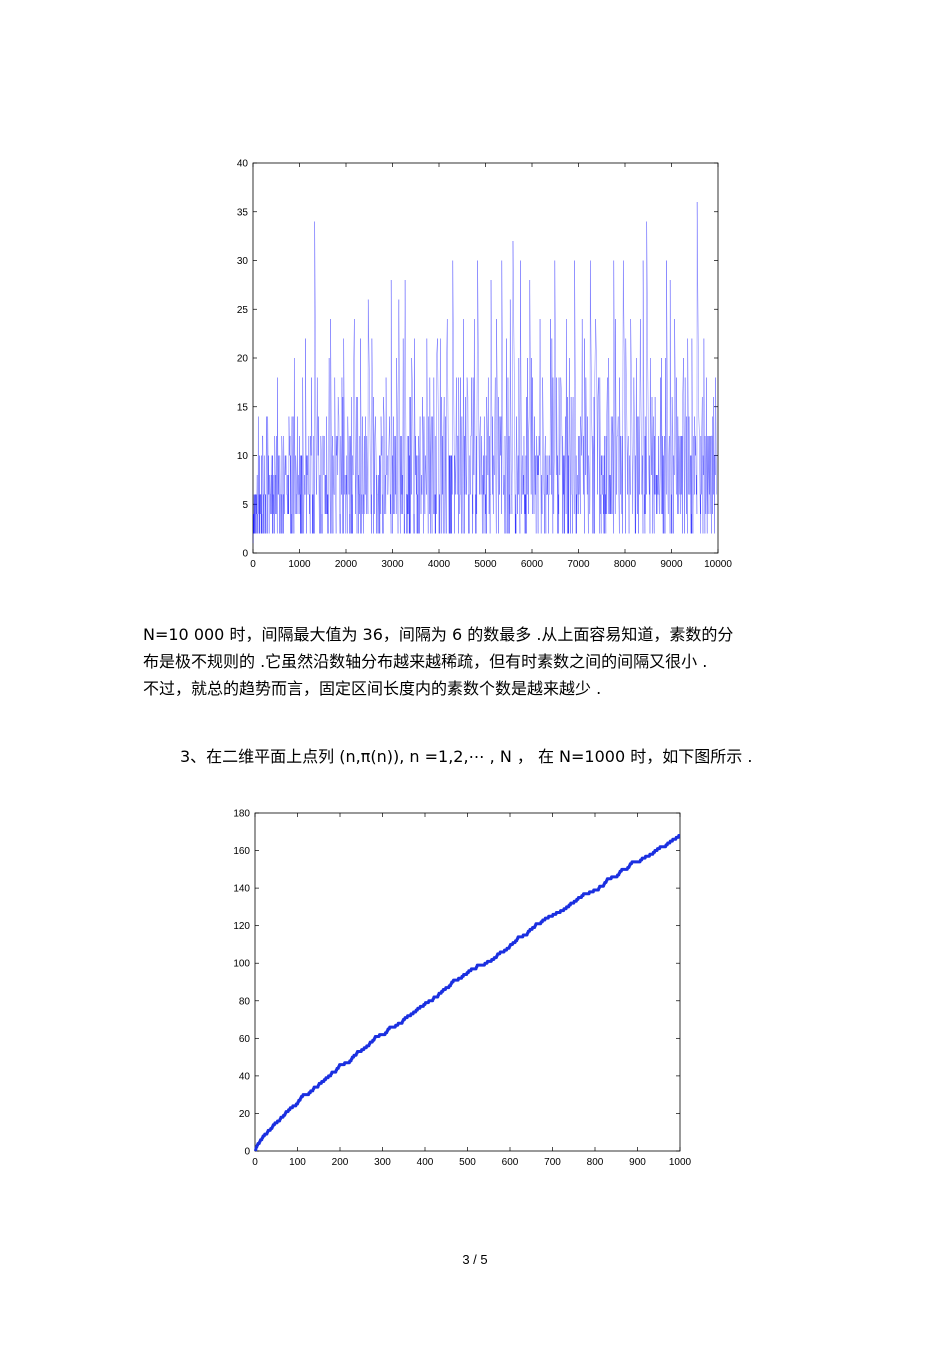 Image resolution: width=950 pixels, height=1345 pixels. Describe the element at coordinates (595, 1162) in the screenshot. I see `x-tick-label: 800` at that location.